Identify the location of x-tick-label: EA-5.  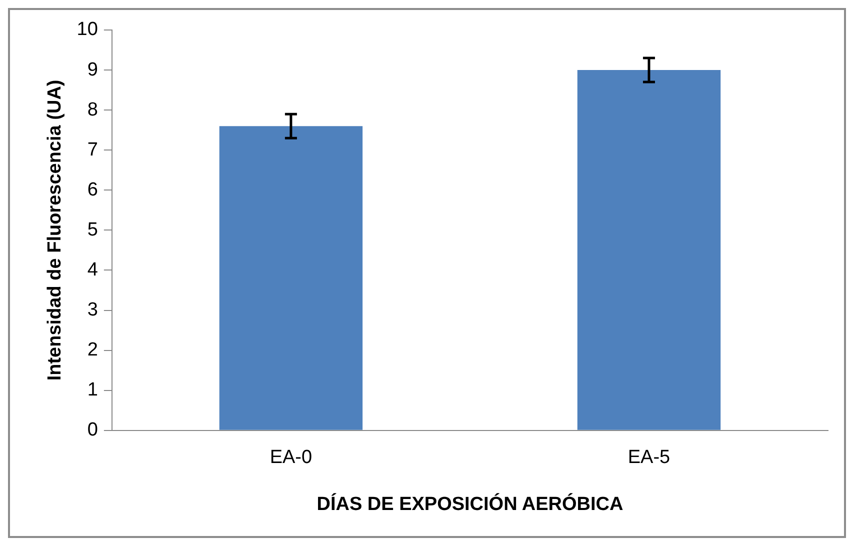
(649, 457).